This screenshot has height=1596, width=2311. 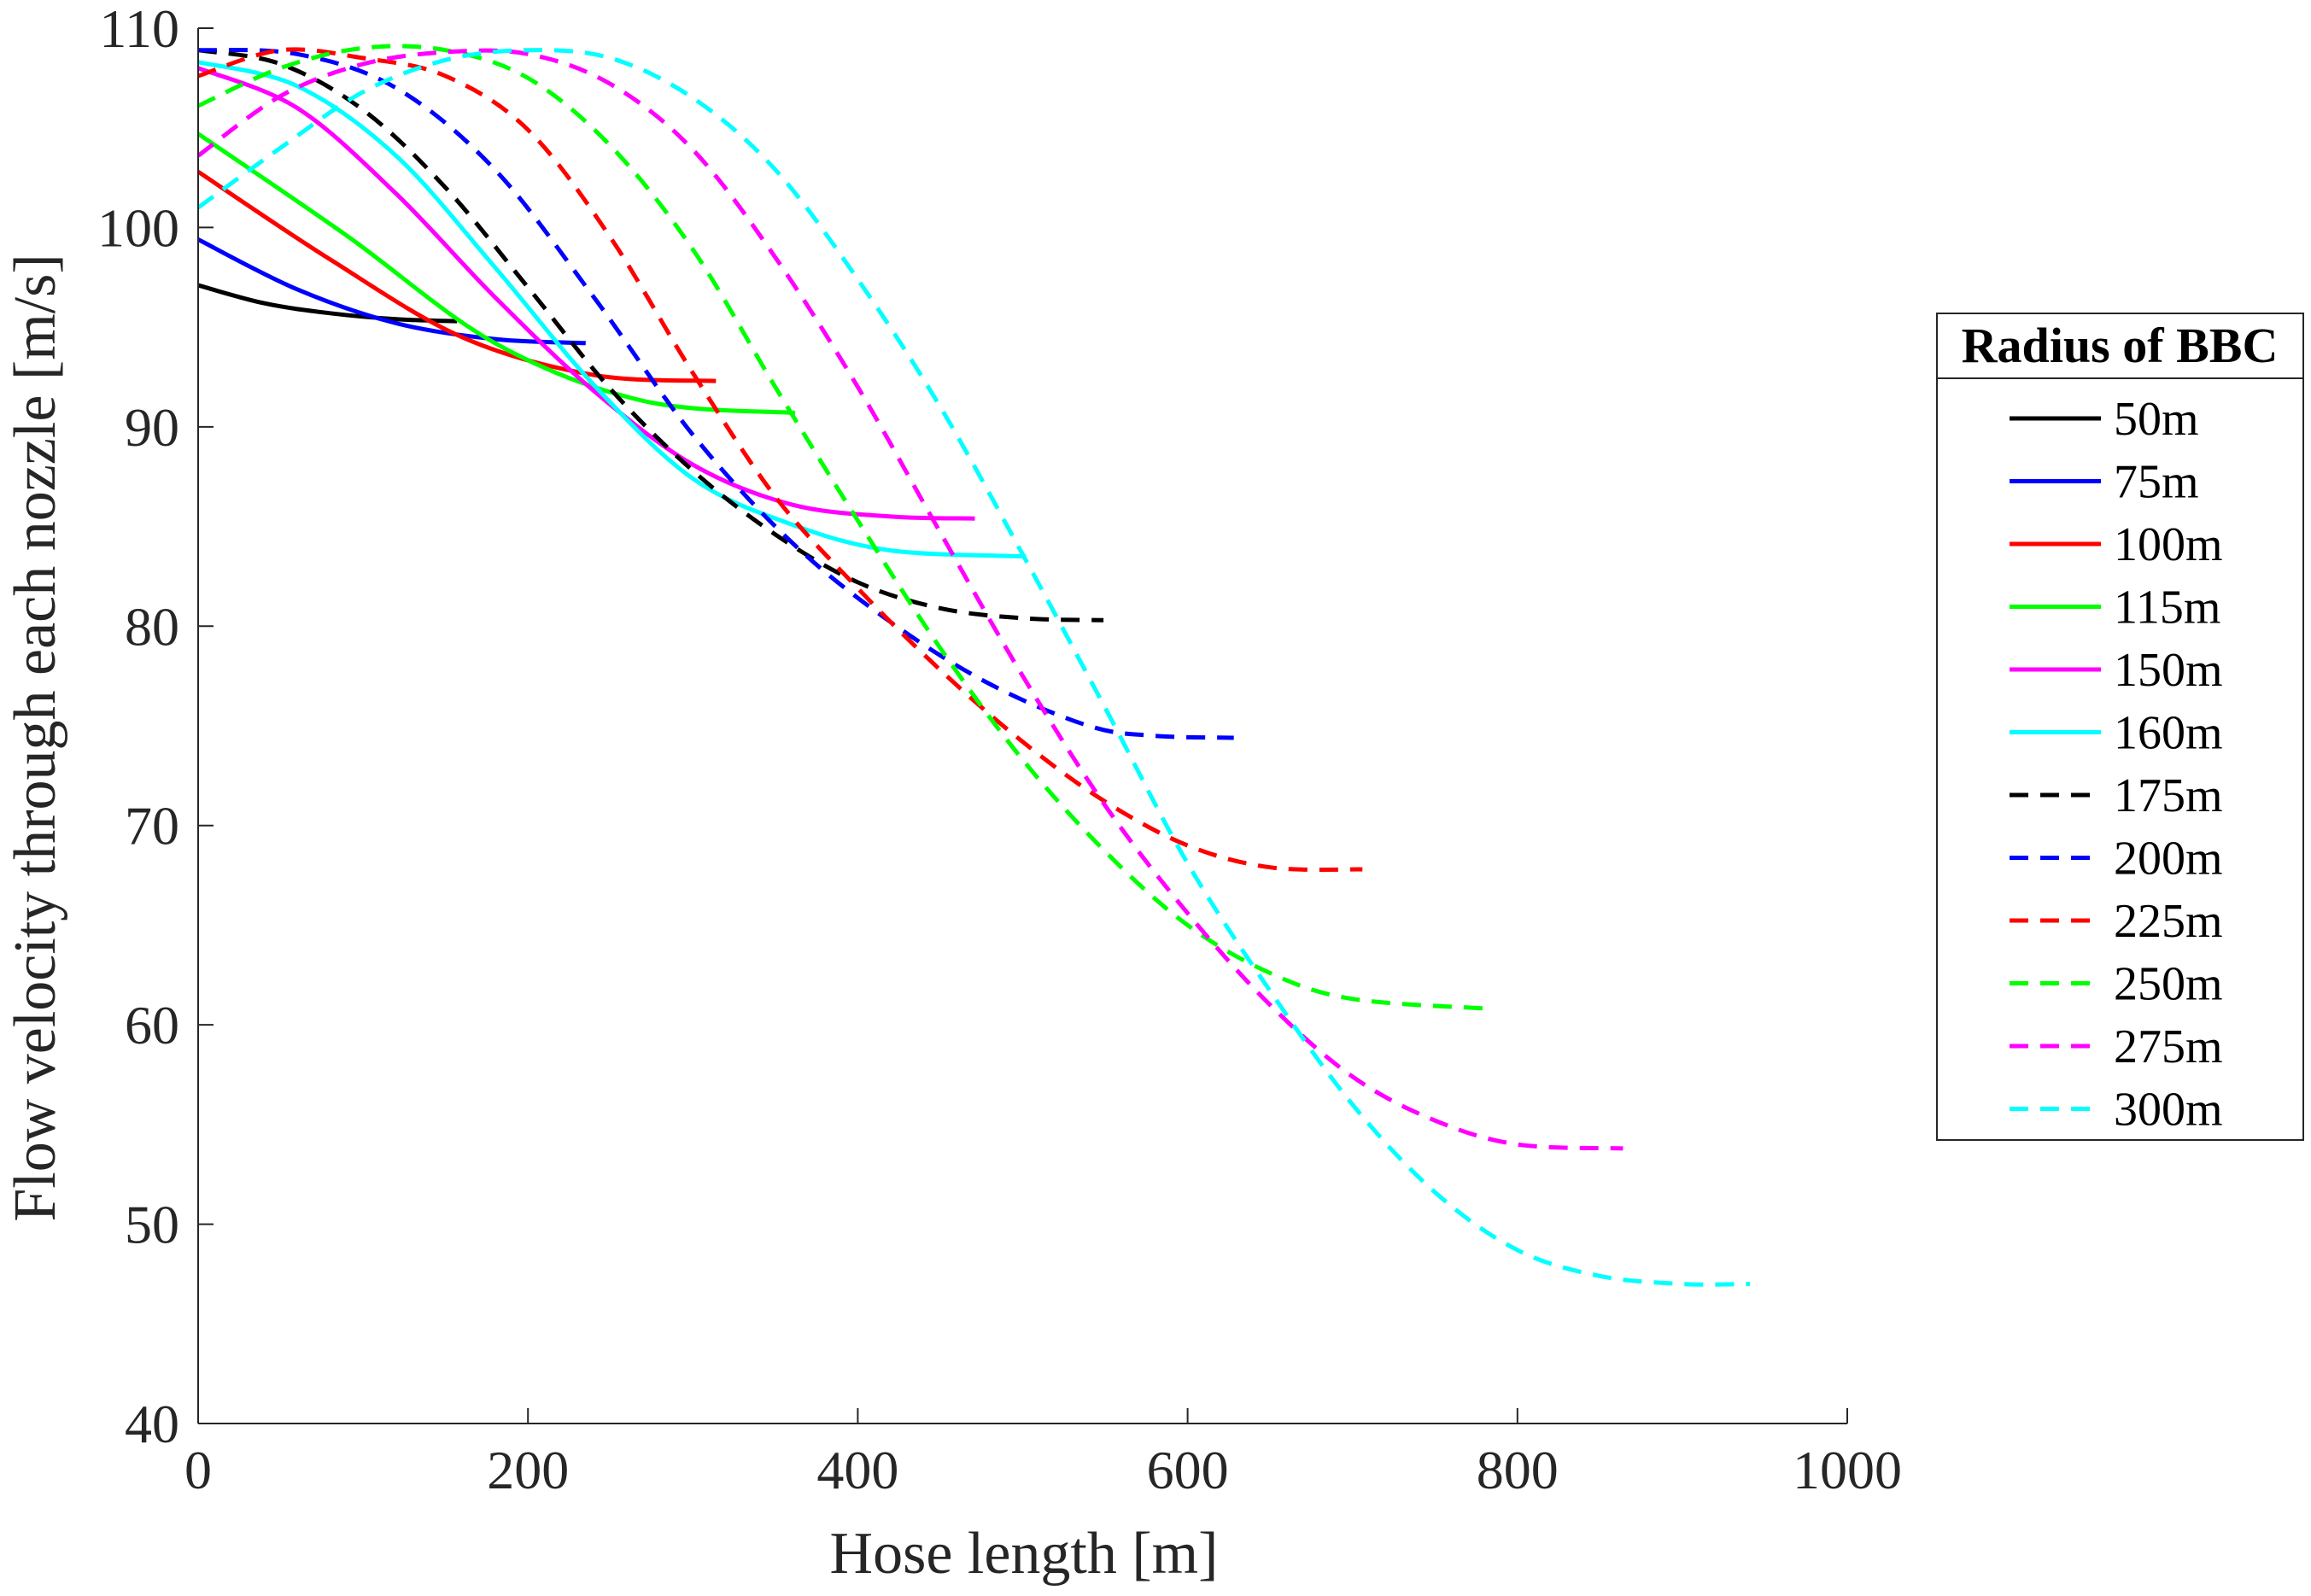 I want to click on legend-label-50m: 50m, so click(x=2156, y=419).